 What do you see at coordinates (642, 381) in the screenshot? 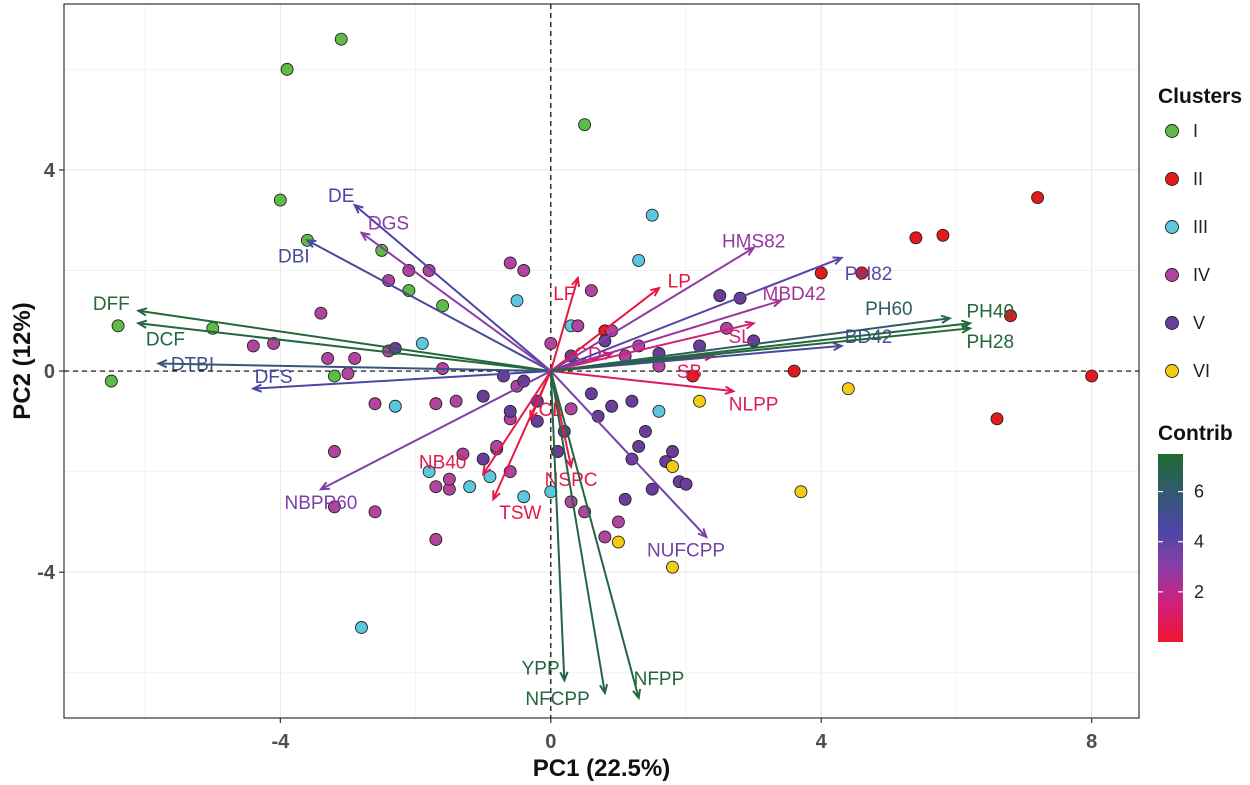
I see `vector-nlpp` at bounding box center [642, 381].